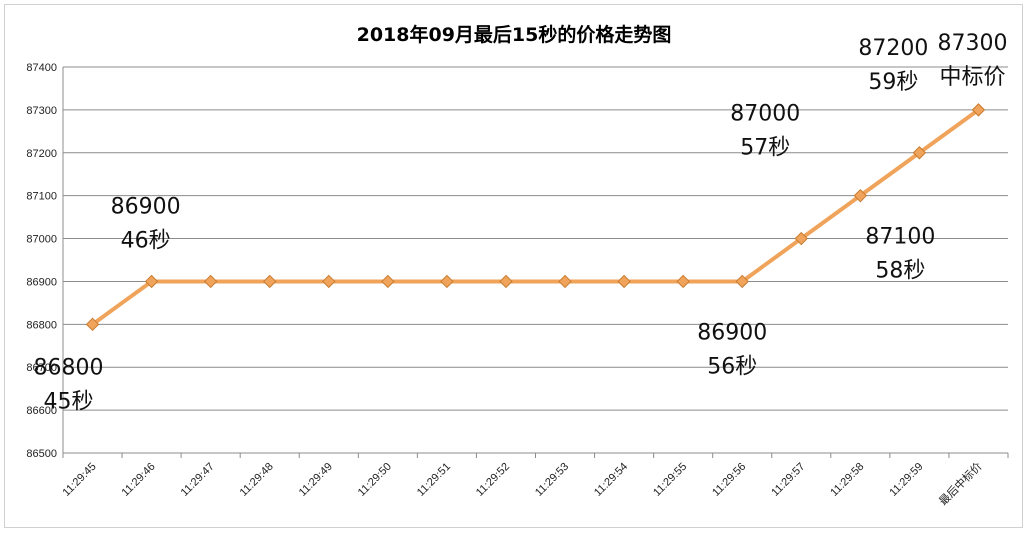  What do you see at coordinates (670, 480) in the screenshot?
I see `x-tick-label: 11:29:55` at bounding box center [670, 480].